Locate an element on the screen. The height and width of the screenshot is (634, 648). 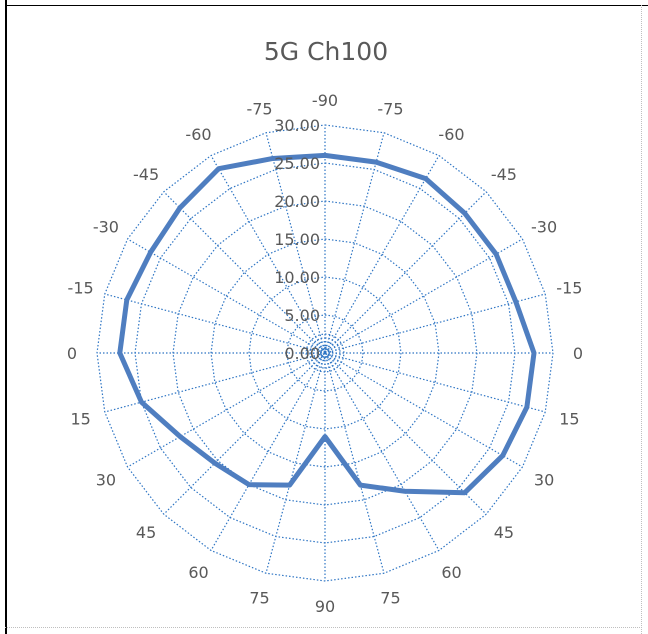
radial-tick-labels: 0.00 5.00 10.00 15.00 20.00 25.00 30.00 is located at coordinates (297, 239).